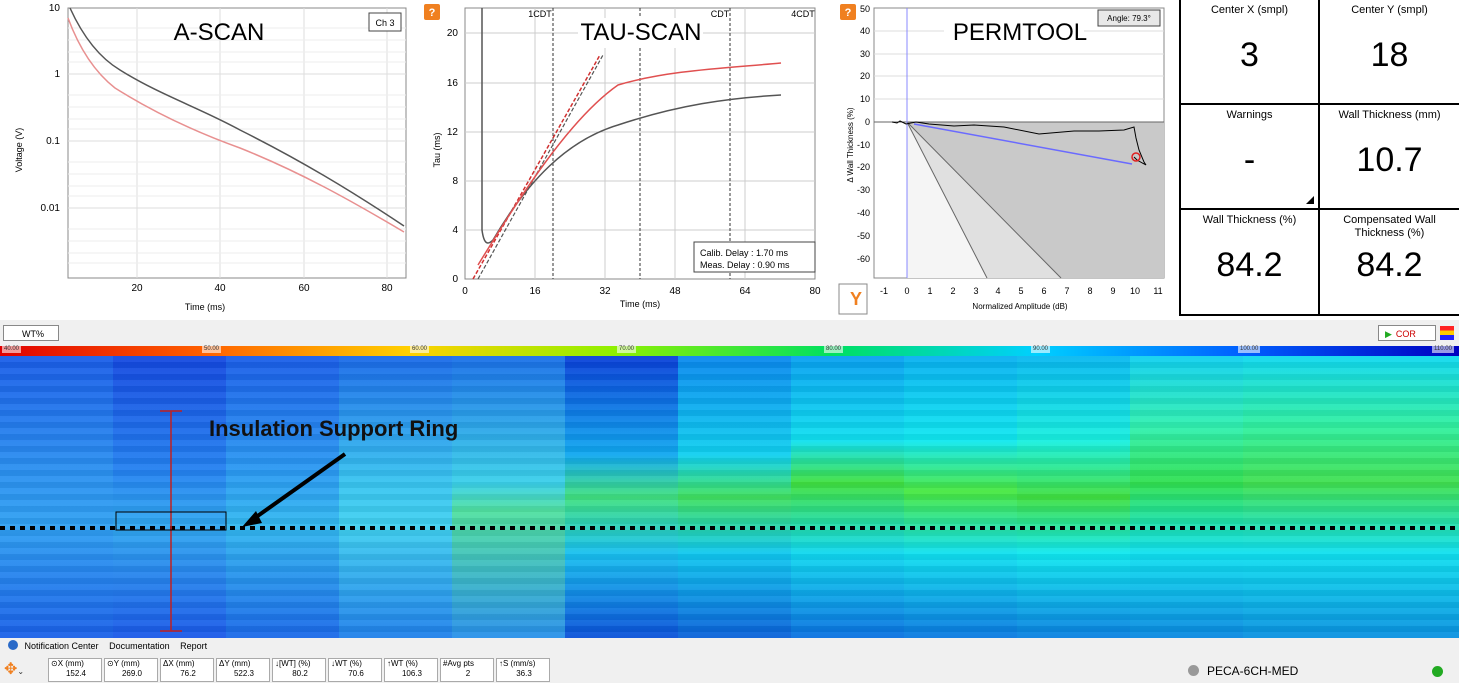 Image resolution: width=1459 pixels, height=683 pixels. What do you see at coordinates (304, 288) in the screenshot?
I see `ascan-xtick: 60` at bounding box center [304, 288].